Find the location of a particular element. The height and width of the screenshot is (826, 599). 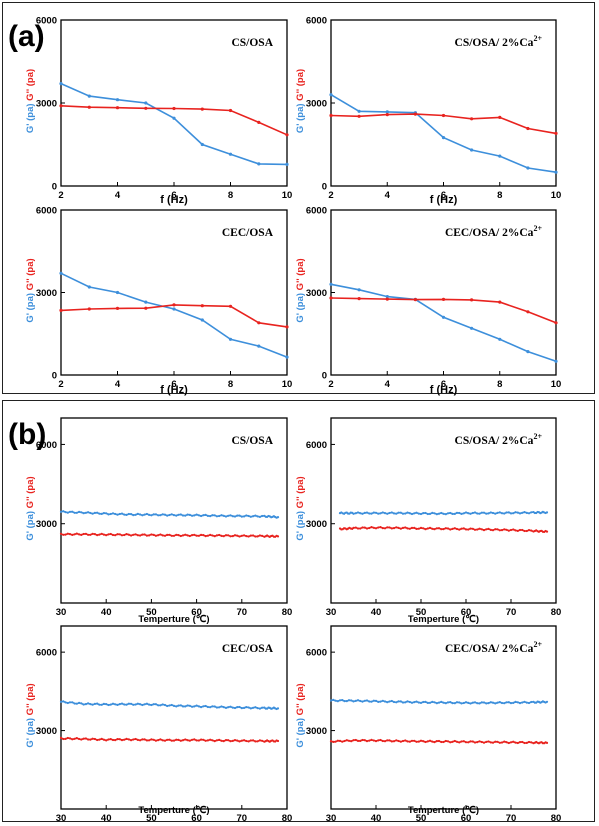

x-axis-label: f (Hz) is located at coordinates (174, 390).